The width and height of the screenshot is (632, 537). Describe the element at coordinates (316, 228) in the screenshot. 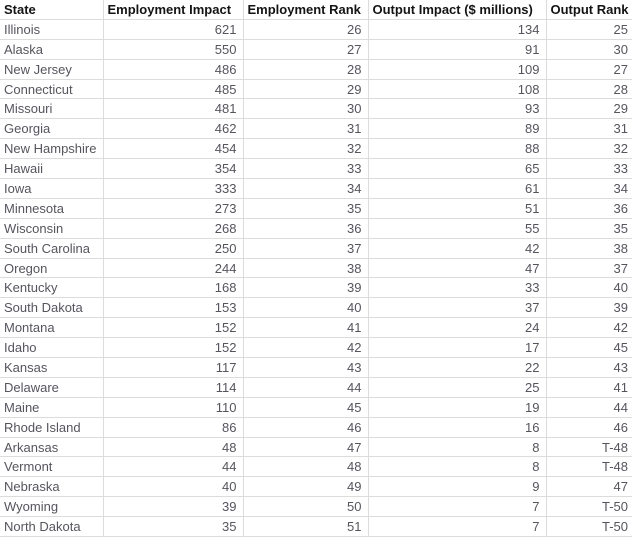

I see `table-row: Wisconsin 268 36 55 35` at that location.